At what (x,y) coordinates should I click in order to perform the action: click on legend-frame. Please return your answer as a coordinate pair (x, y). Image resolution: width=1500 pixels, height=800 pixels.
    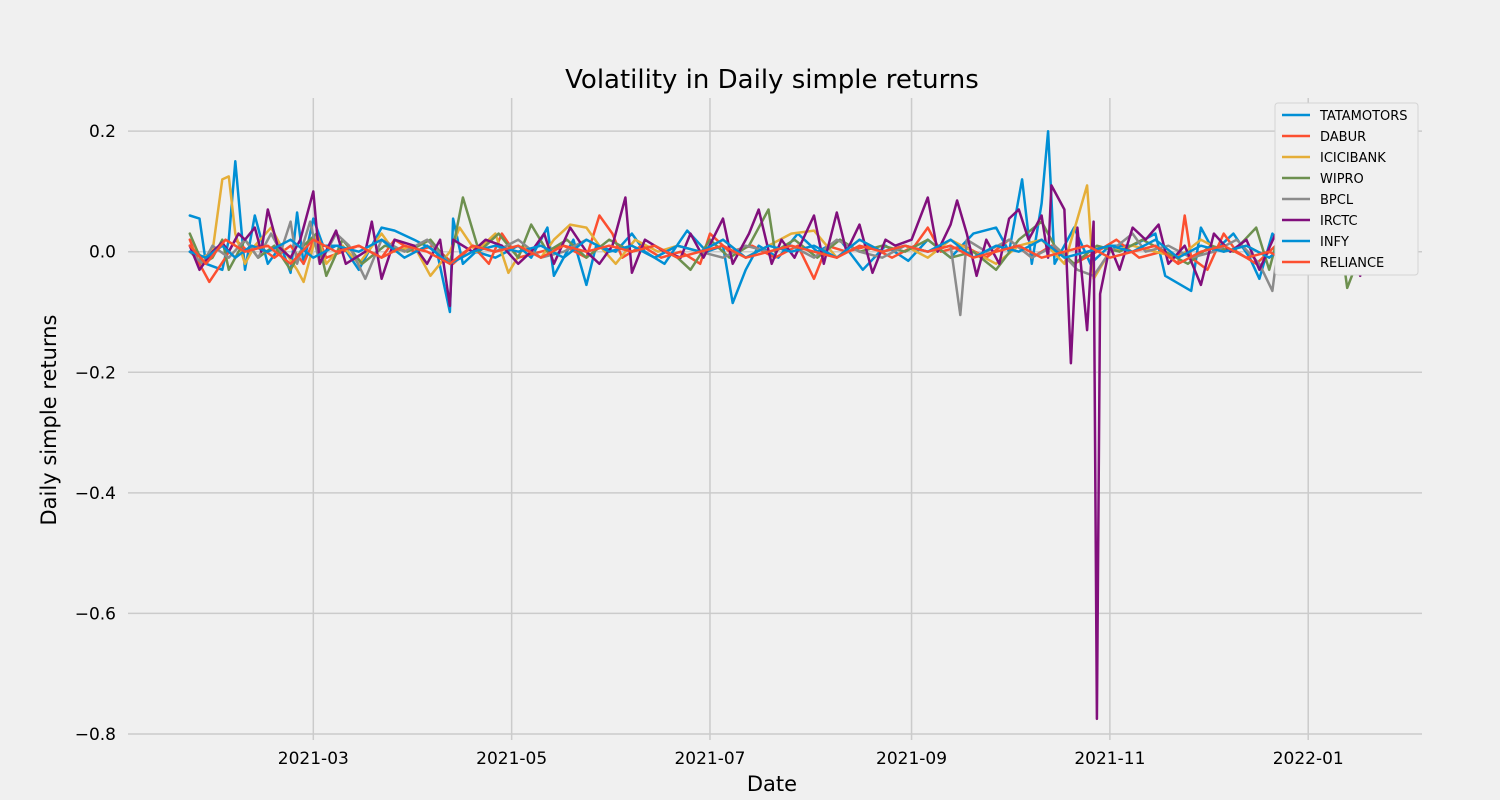
    Looking at the image, I should click on (1346, 189).